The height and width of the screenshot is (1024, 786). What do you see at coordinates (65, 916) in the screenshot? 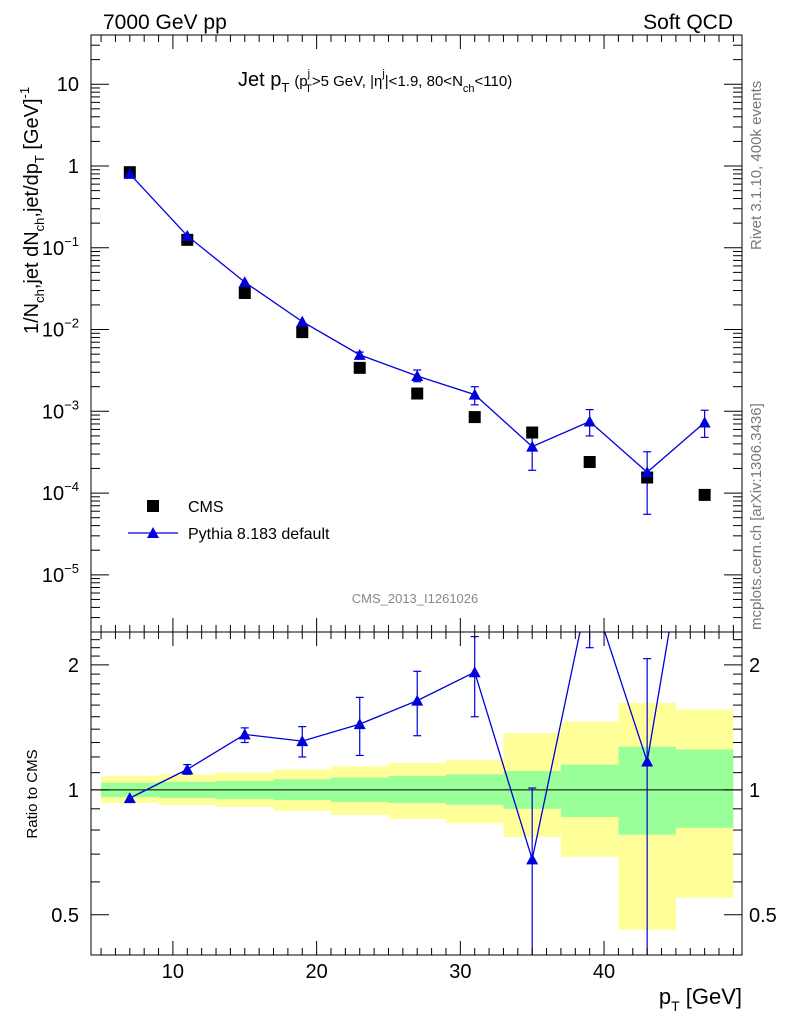
I see `ratio-ytick-label-left: 0.5` at bounding box center [65, 916].